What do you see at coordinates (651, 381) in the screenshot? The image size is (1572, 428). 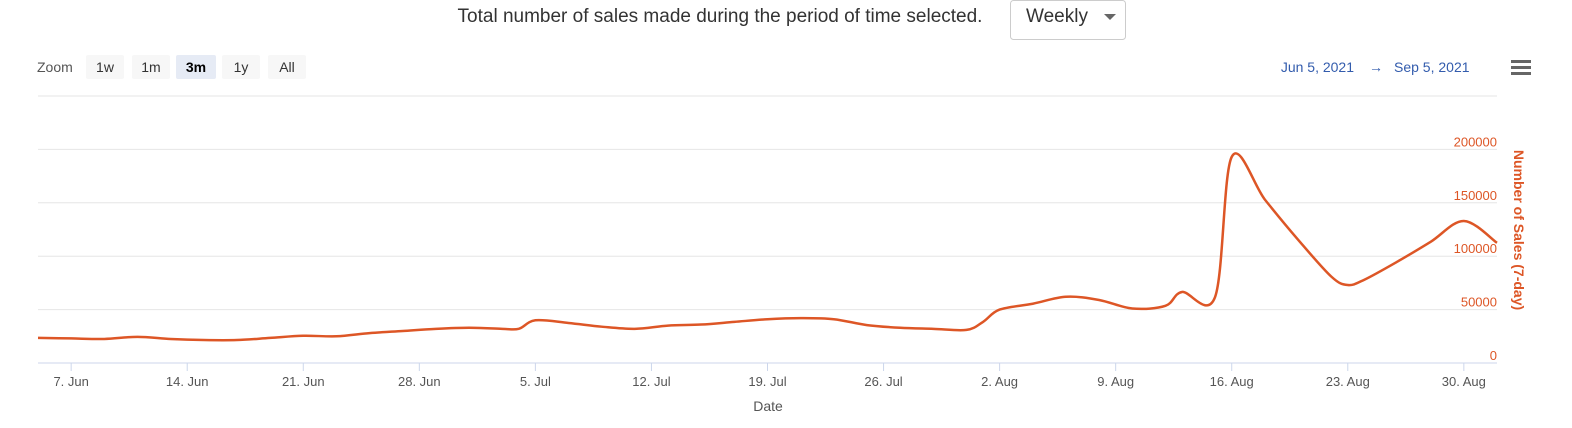 I see `x-tick-label: 12. Jul` at bounding box center [651, 381].